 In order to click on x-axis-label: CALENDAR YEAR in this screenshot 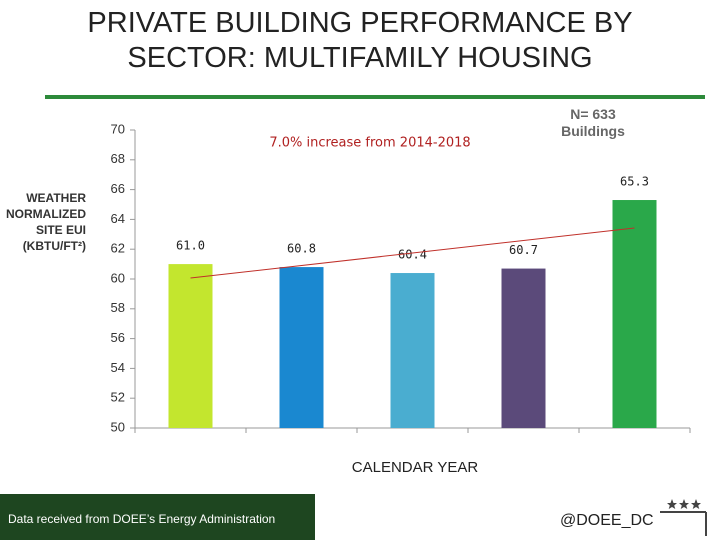, I will do `click(415, 467)`.